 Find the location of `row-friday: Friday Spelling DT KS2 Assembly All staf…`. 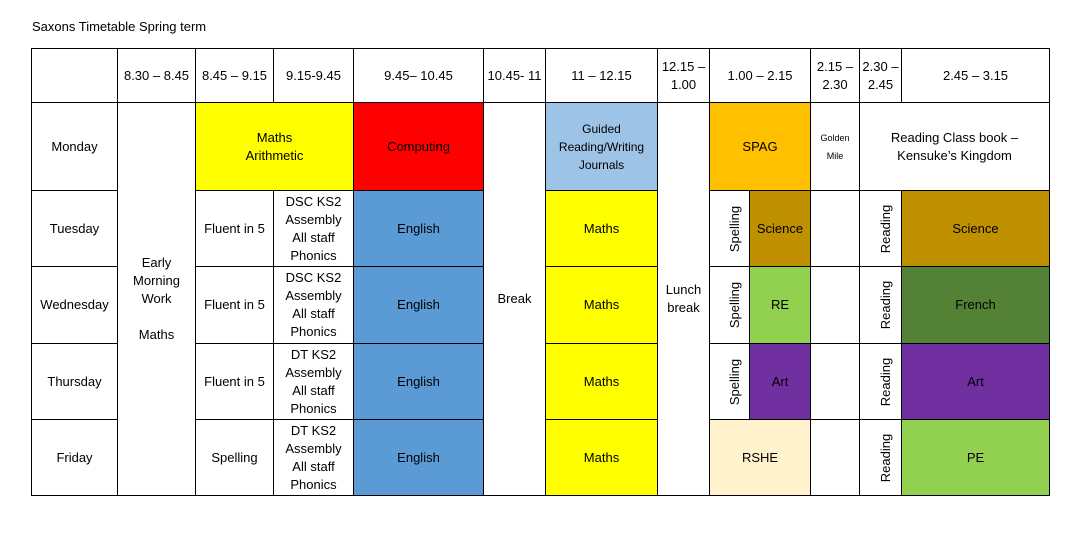

row-friday: Friday Spelling DT KS2 Assembly All staf… is located at coordinates (540, 457).